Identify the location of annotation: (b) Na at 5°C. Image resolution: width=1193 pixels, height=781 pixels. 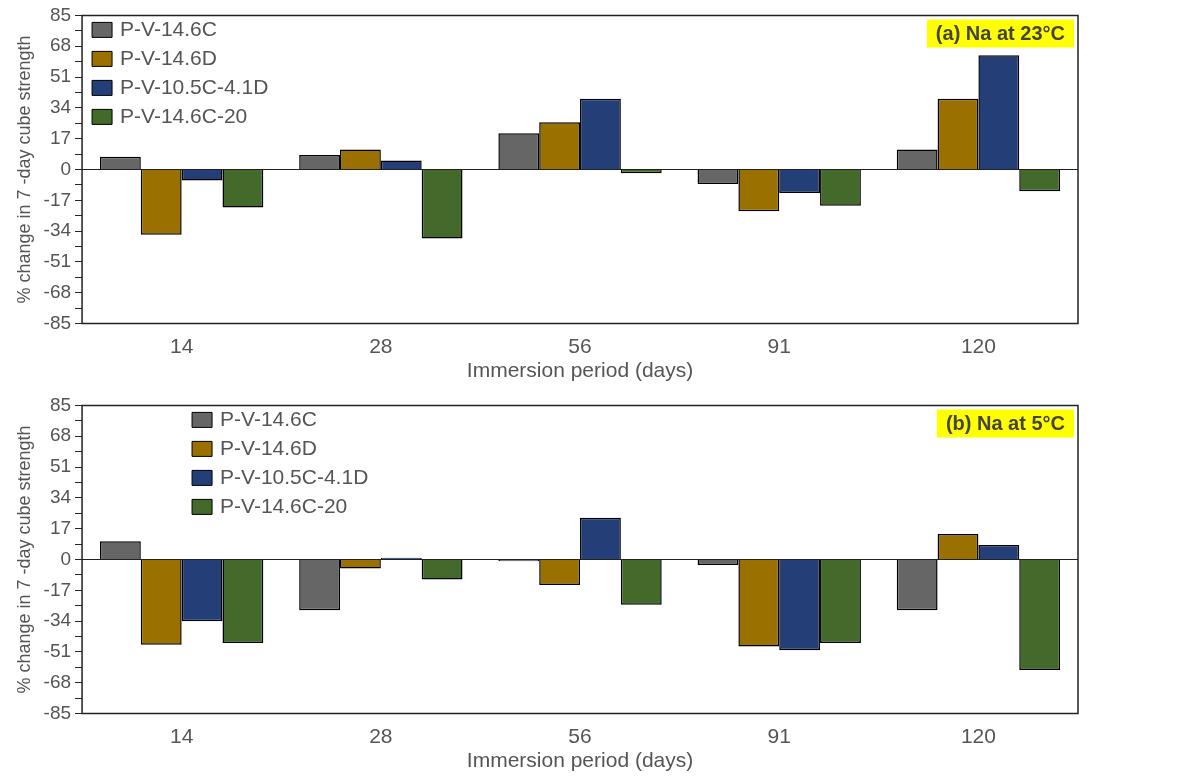
(1005, 422).